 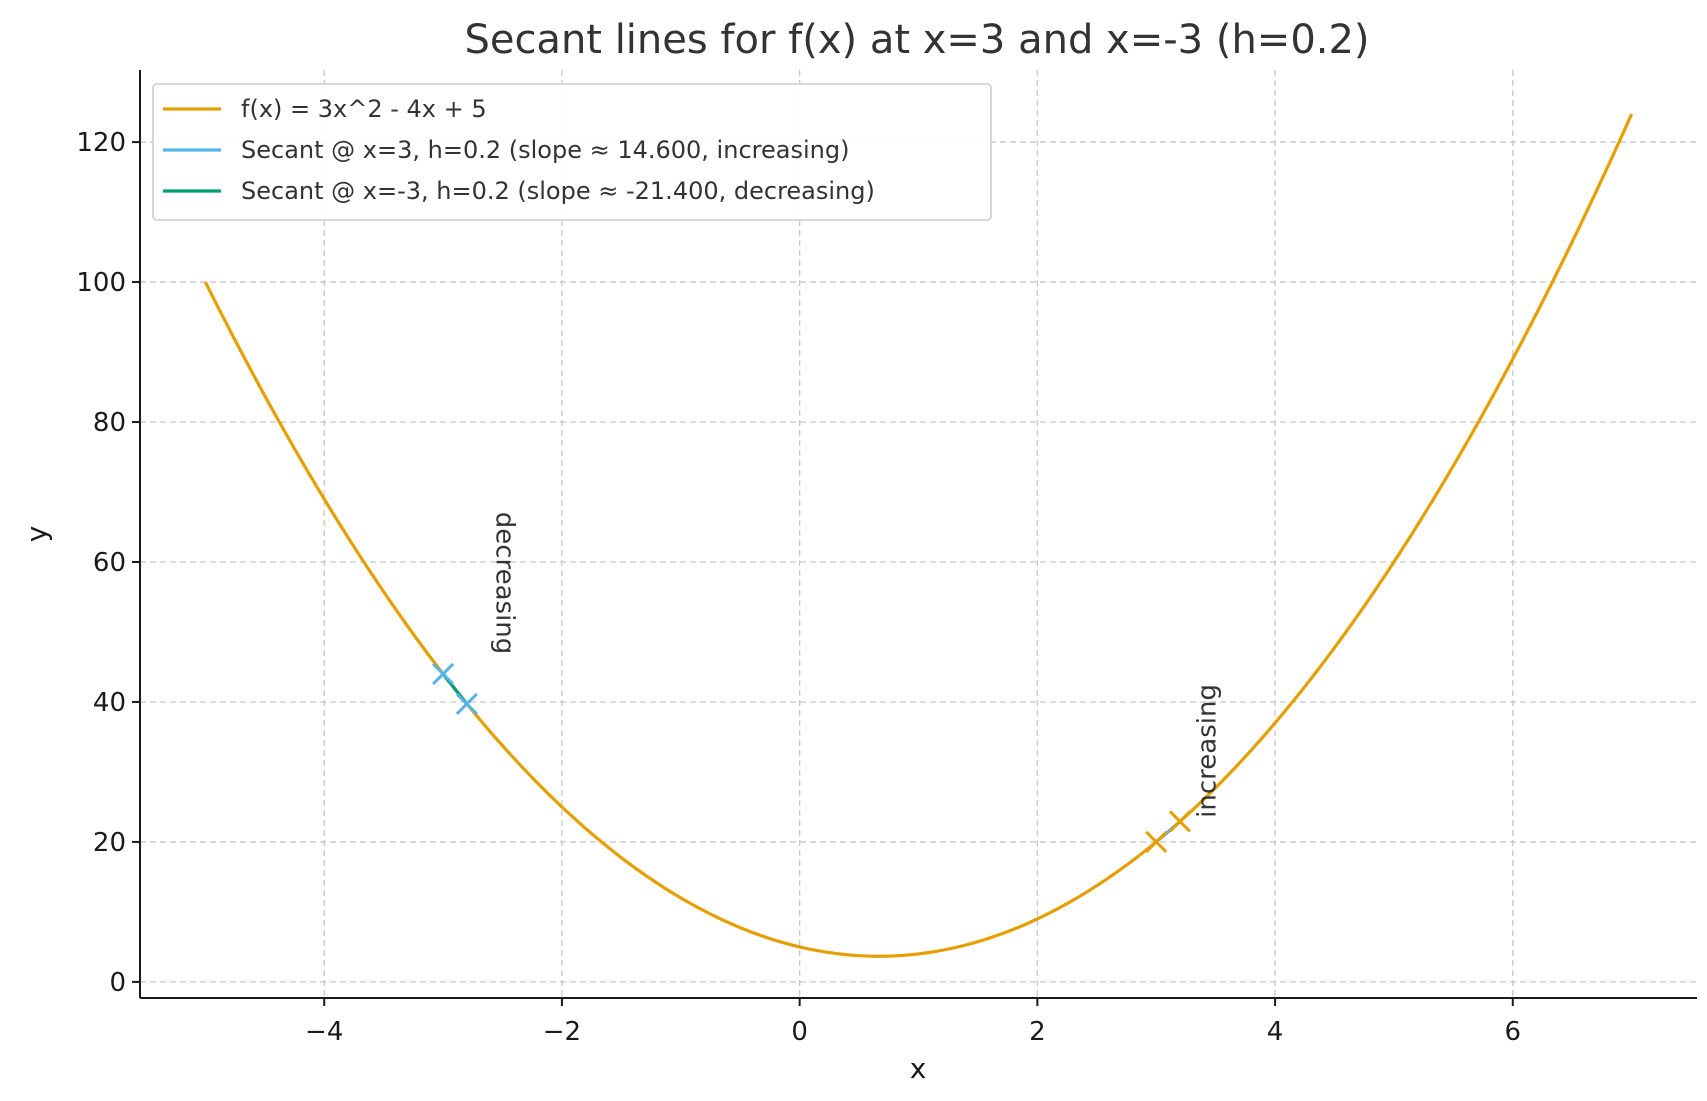 I want to click on x-tick-label: 0, so click(x=799, y=1032).